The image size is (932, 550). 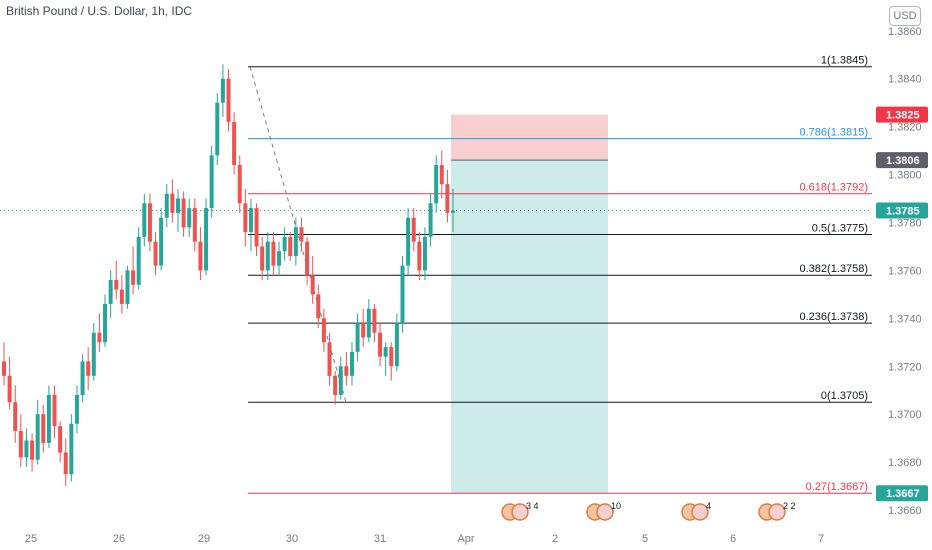 What do you see at coordinates (905, 511) in the screenshot?
I see `y-tick-label: 1.3660` at bounding box center [905, 511].